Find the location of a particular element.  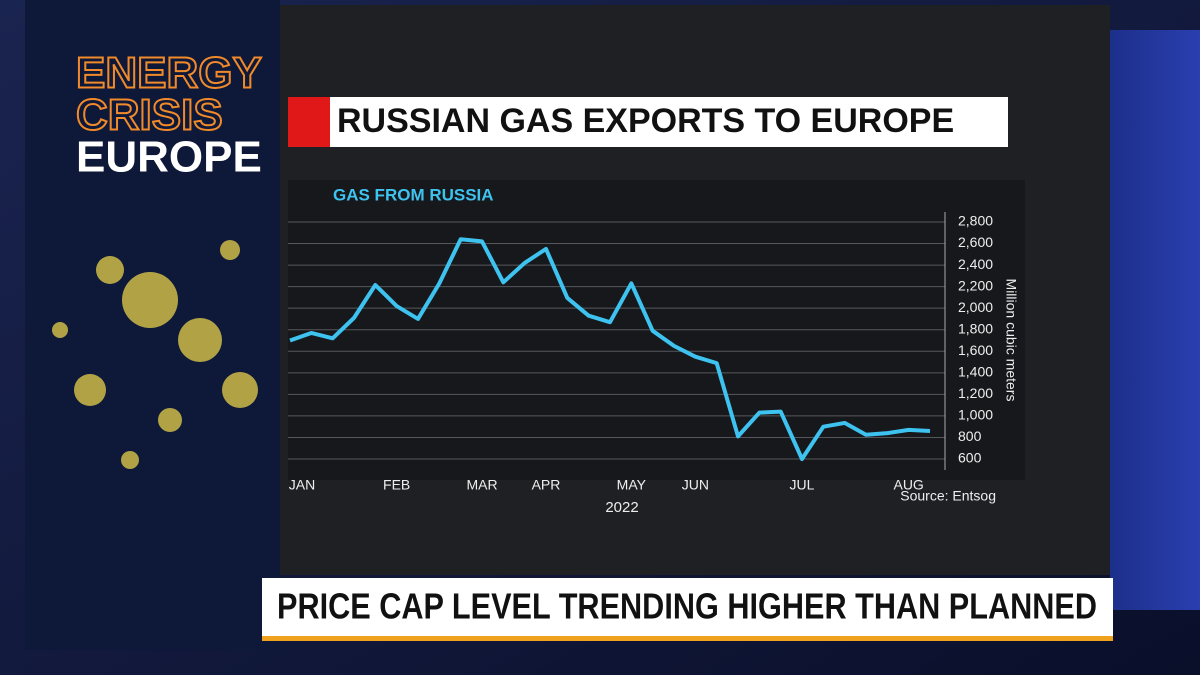

chart-title: RUSSIAN GAS EXPORTS TO EUROPE is located at coordinates (645, 121).